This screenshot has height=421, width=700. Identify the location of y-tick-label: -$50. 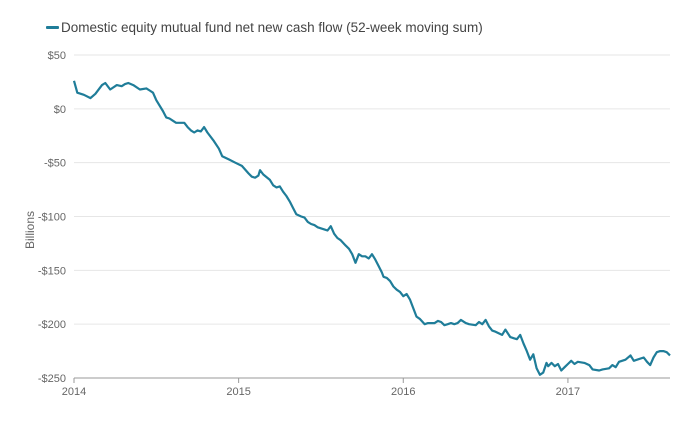
(55, 164).